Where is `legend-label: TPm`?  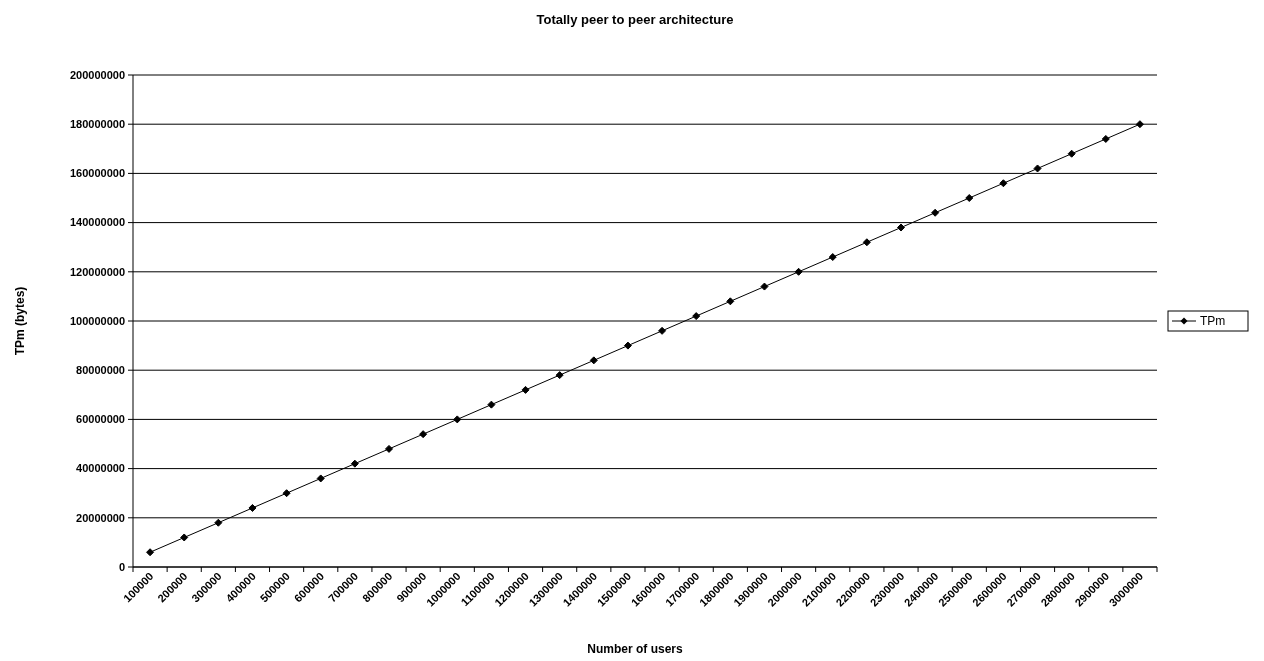 legend-label: TPm is located at coordinates (1213, 321).